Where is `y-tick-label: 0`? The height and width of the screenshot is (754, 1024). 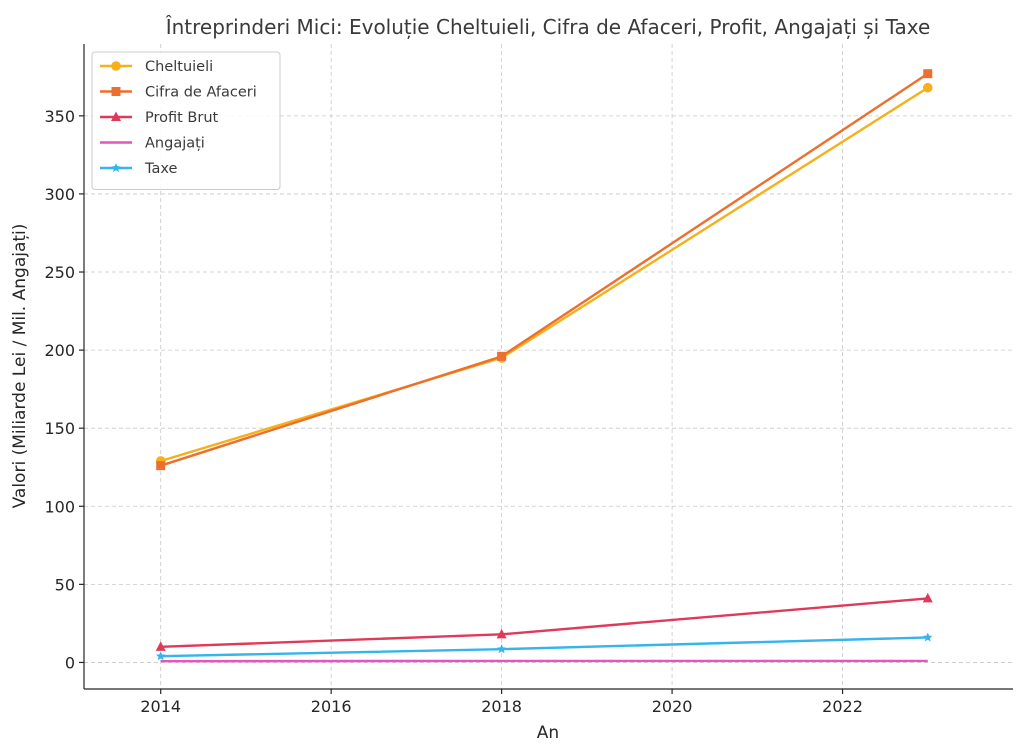
y-tick-label: 0 is located at coordinates (70, 662).